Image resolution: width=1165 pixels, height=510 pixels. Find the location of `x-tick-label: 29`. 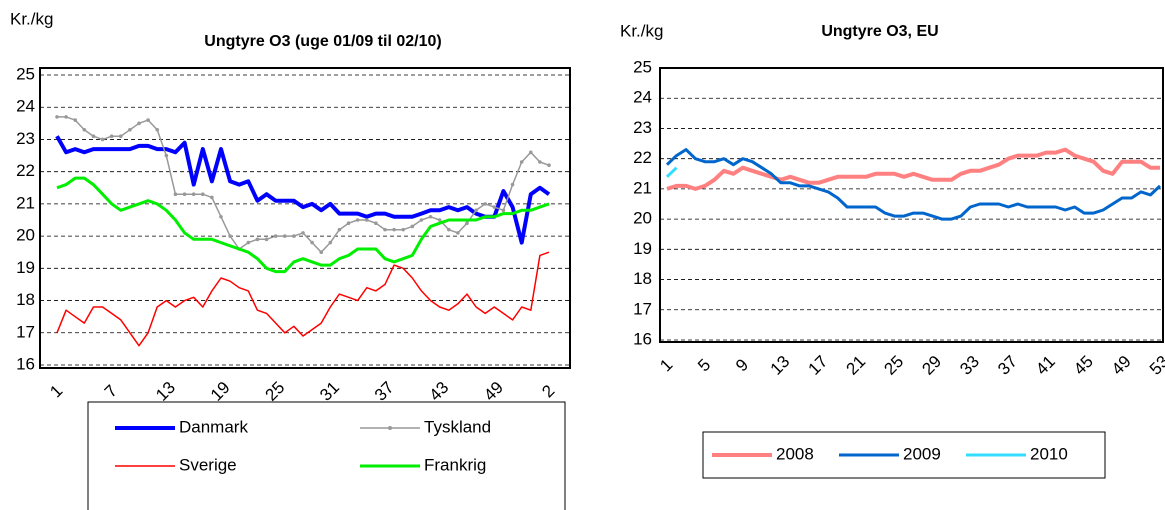

x-tick-label: 29 is located at coordinates (931, 365).